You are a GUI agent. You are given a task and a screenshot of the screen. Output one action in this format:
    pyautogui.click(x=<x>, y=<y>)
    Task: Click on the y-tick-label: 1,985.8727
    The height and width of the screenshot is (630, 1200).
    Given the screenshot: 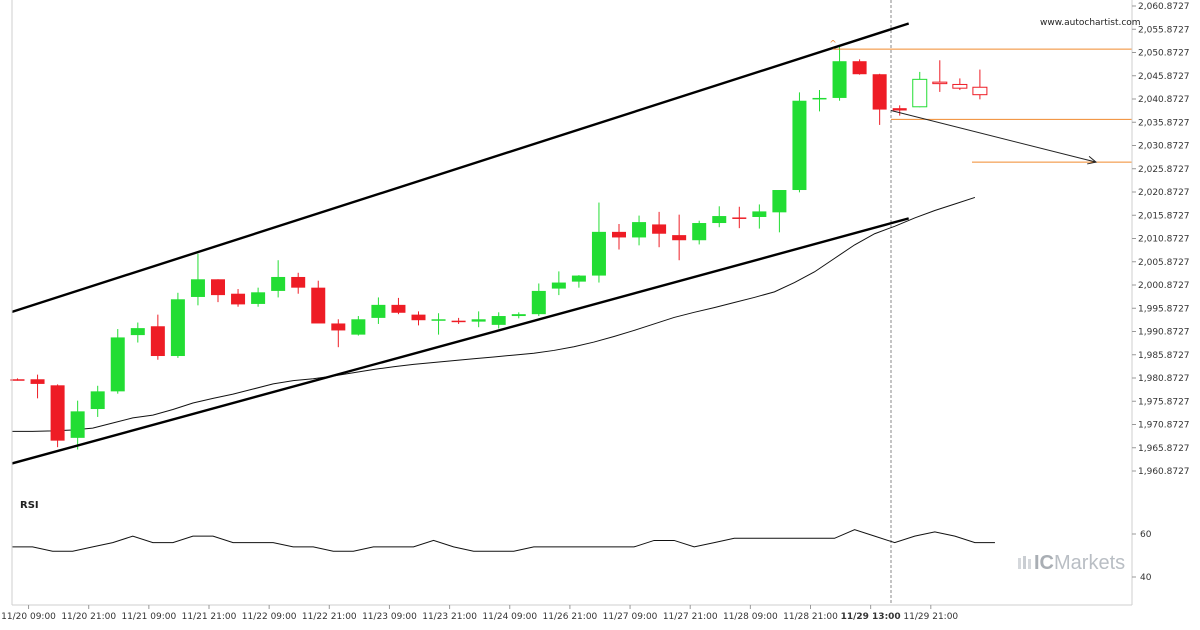 What is the action you would take?
    pyautogui.click(x=1164, y=356)
    